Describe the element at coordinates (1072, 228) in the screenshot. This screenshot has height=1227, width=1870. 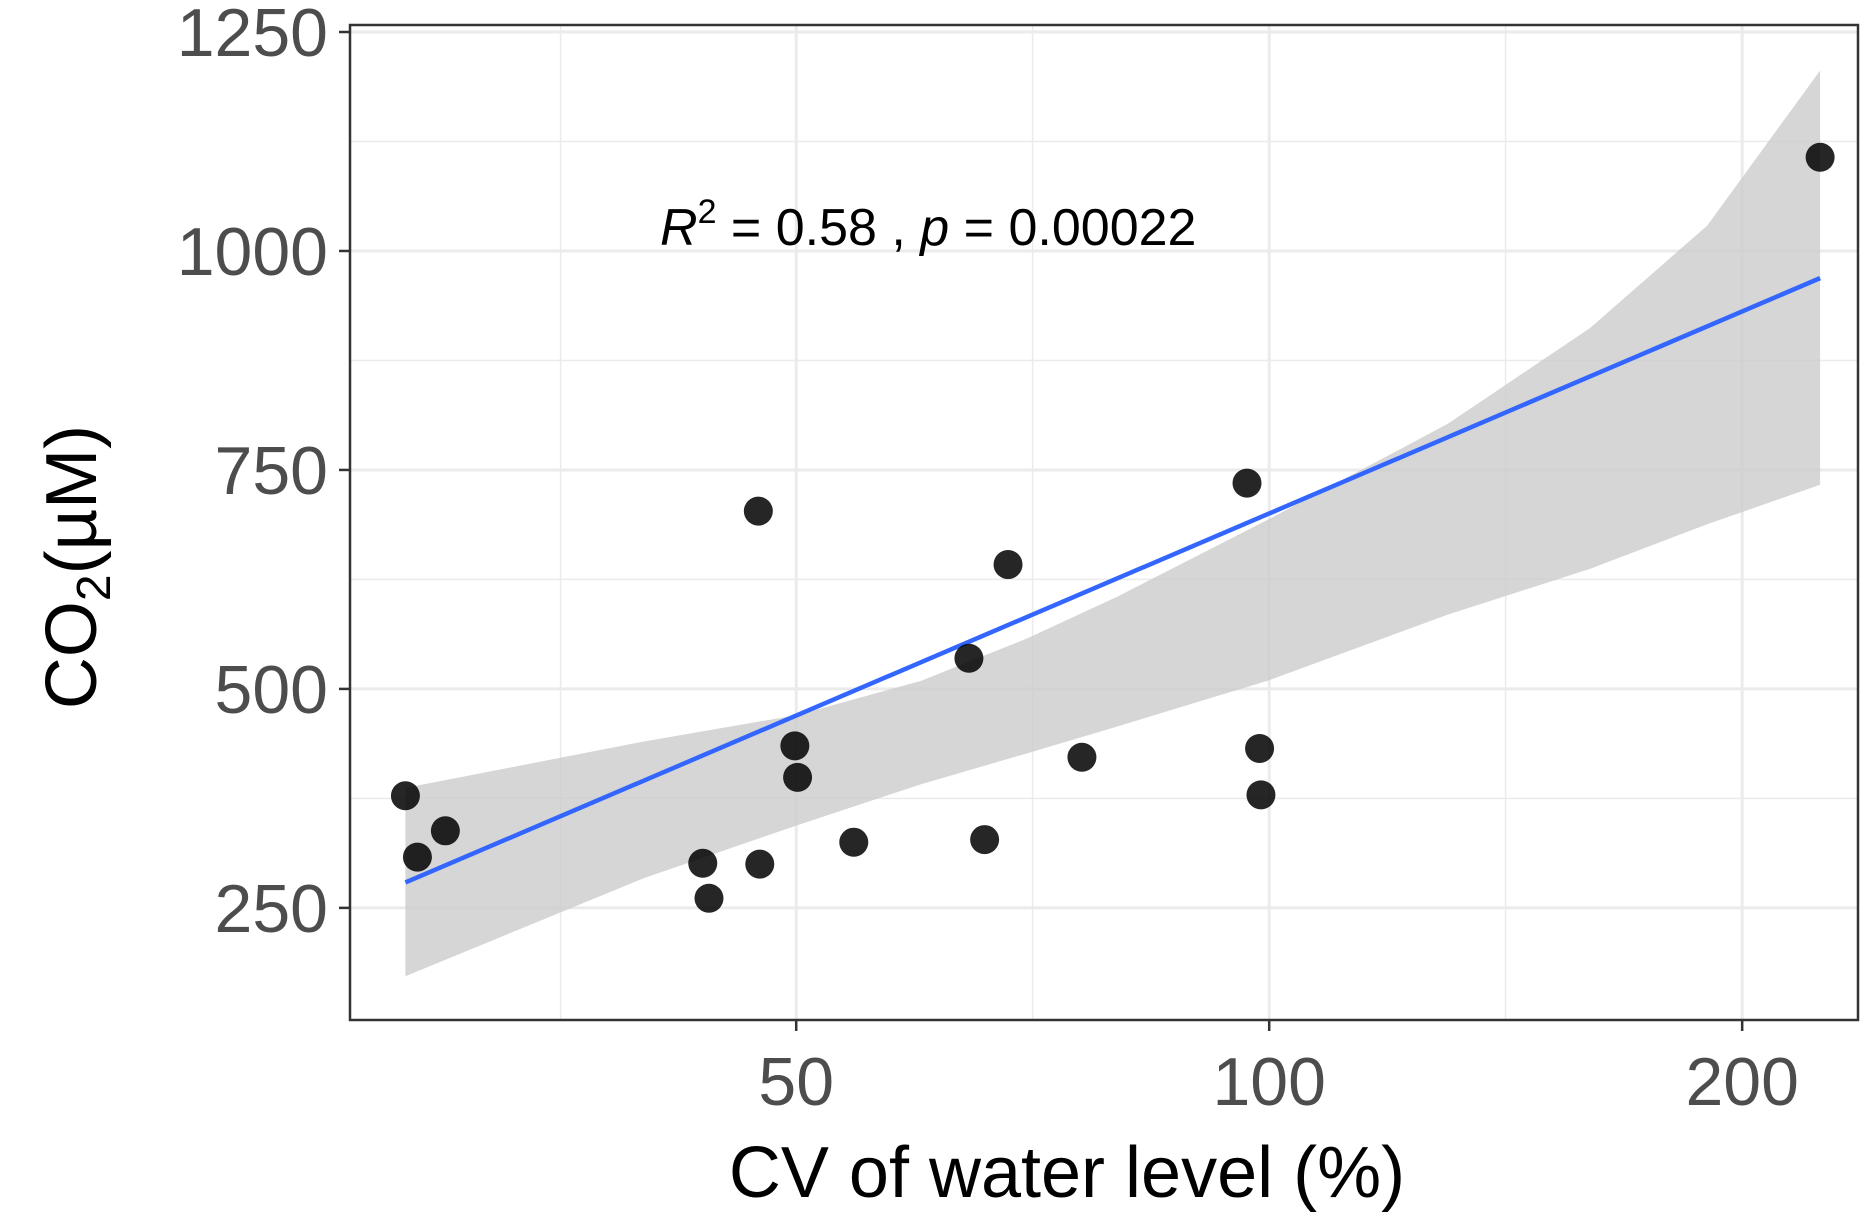
I see `p-value: = 0.00022` at that location.